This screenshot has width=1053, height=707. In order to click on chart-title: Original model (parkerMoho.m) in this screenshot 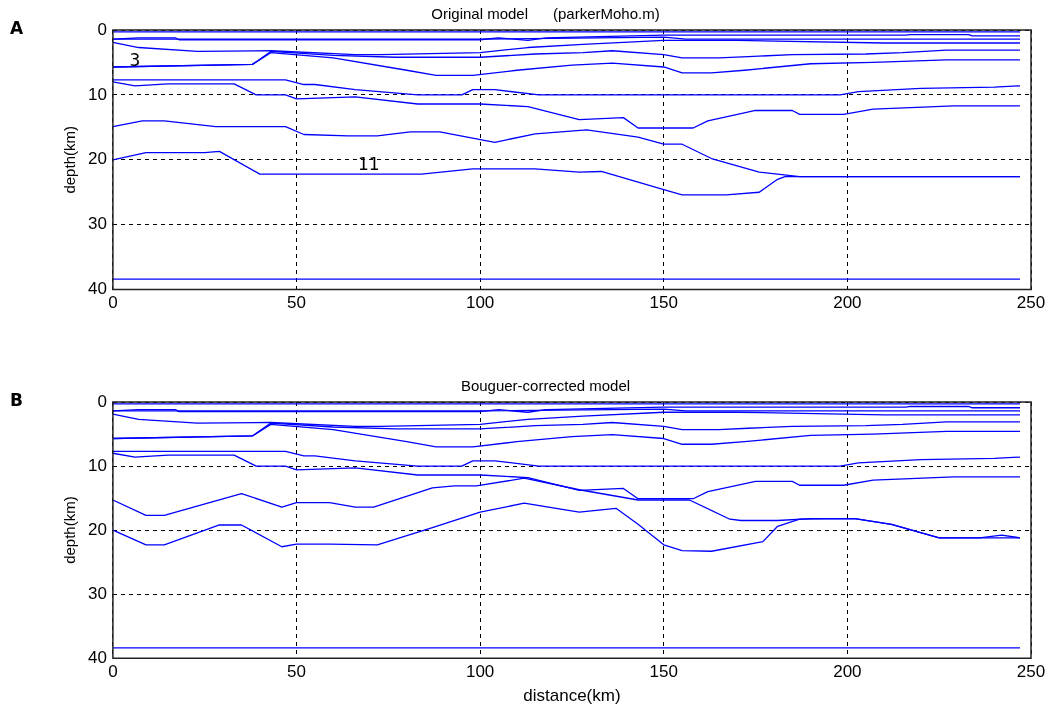, I will do `click(545, 14)`.